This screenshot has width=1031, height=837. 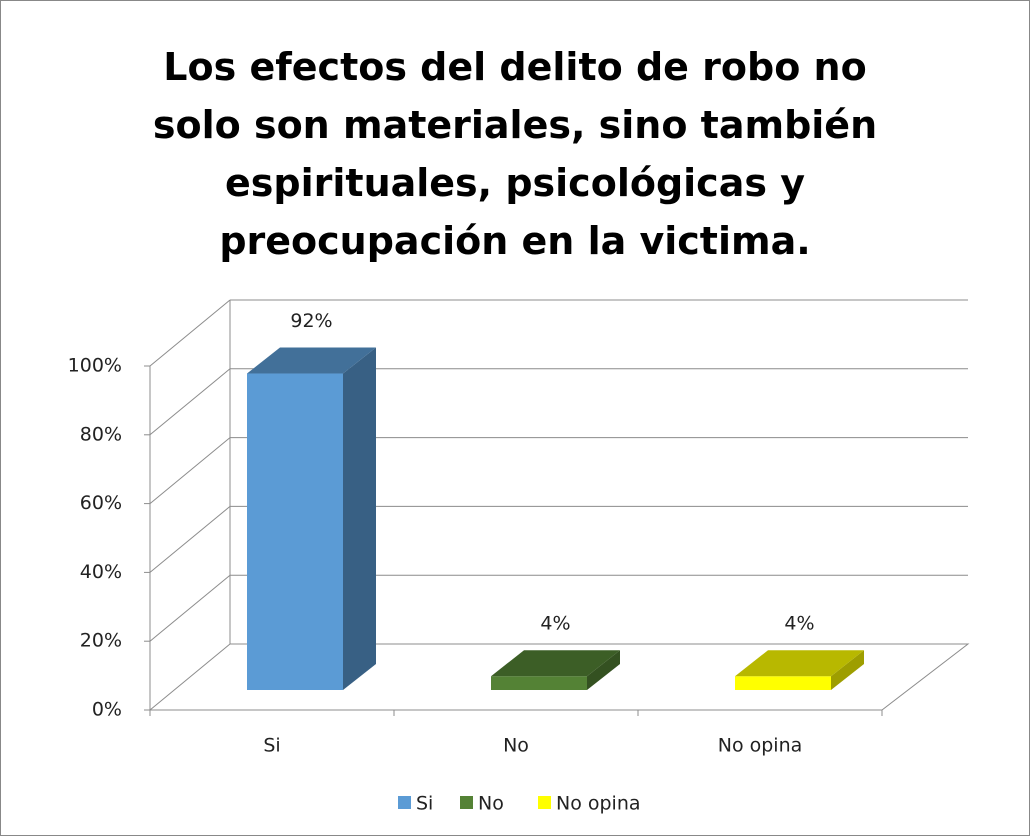 I want to click on x-tick-label: Si, so click(x=271, y=746).